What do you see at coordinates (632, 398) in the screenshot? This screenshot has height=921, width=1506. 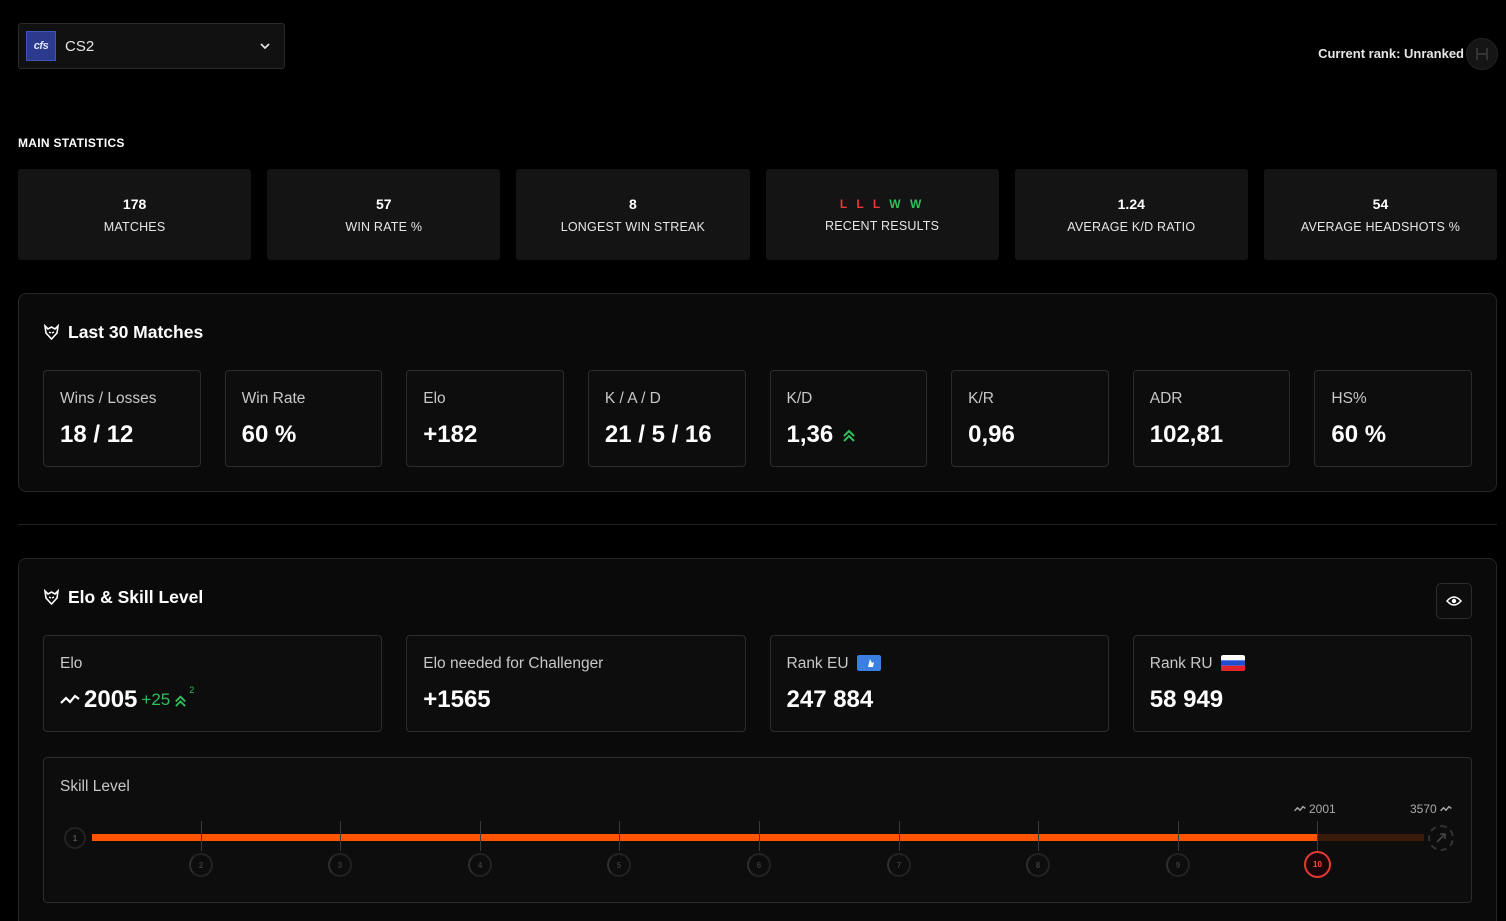 I see `card-label: K / A / D` at bounding box center [632, 398].